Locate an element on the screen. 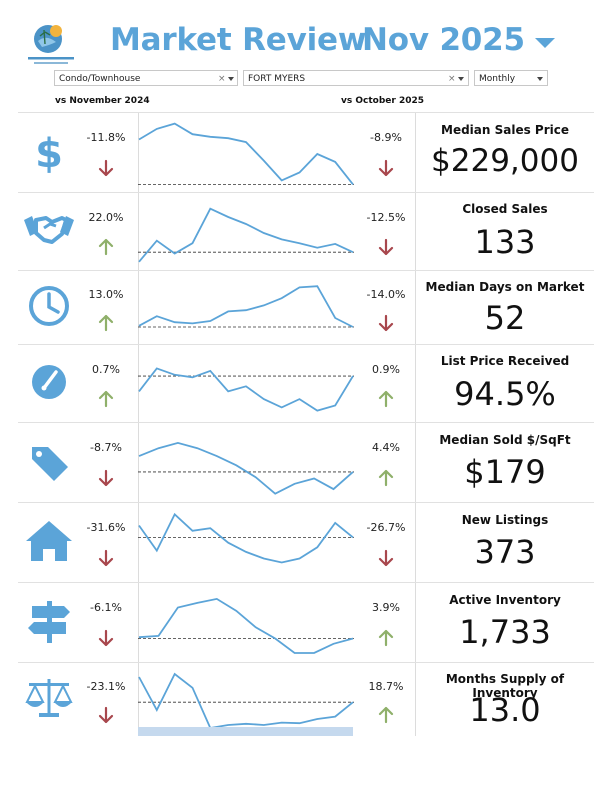  change-vs-year: 4.4% is located at coordinates (386, 447).